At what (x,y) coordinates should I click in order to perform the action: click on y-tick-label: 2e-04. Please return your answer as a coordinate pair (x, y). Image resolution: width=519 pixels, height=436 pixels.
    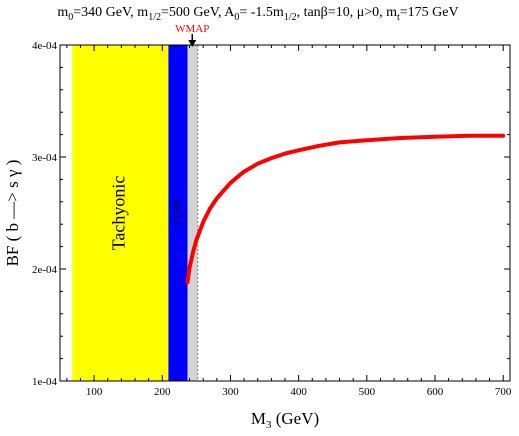
    Looking at the image, I should click on (45, 270).